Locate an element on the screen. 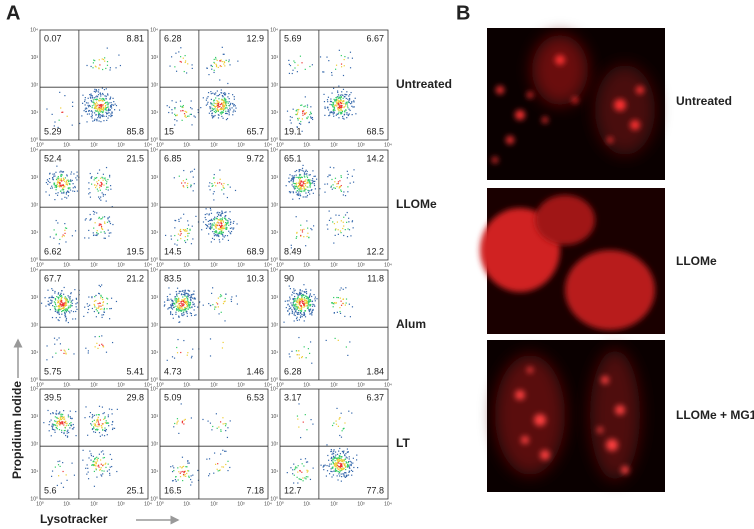 The width and height of the screenshot is (754, 529). quadrant-value: 39.5 is located at coordinates (53, 397).